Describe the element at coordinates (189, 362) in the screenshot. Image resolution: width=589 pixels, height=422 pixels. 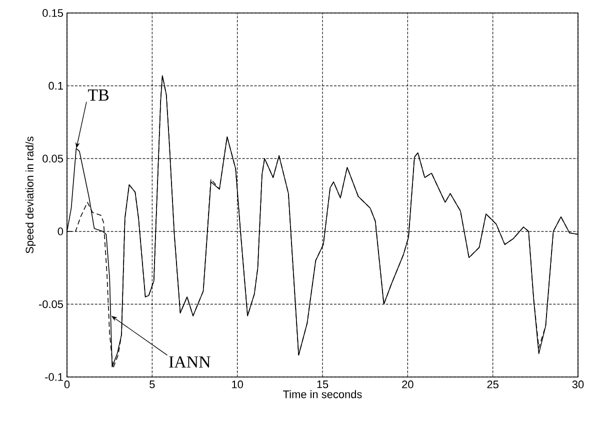
I see `annotation: IANN` at that location.